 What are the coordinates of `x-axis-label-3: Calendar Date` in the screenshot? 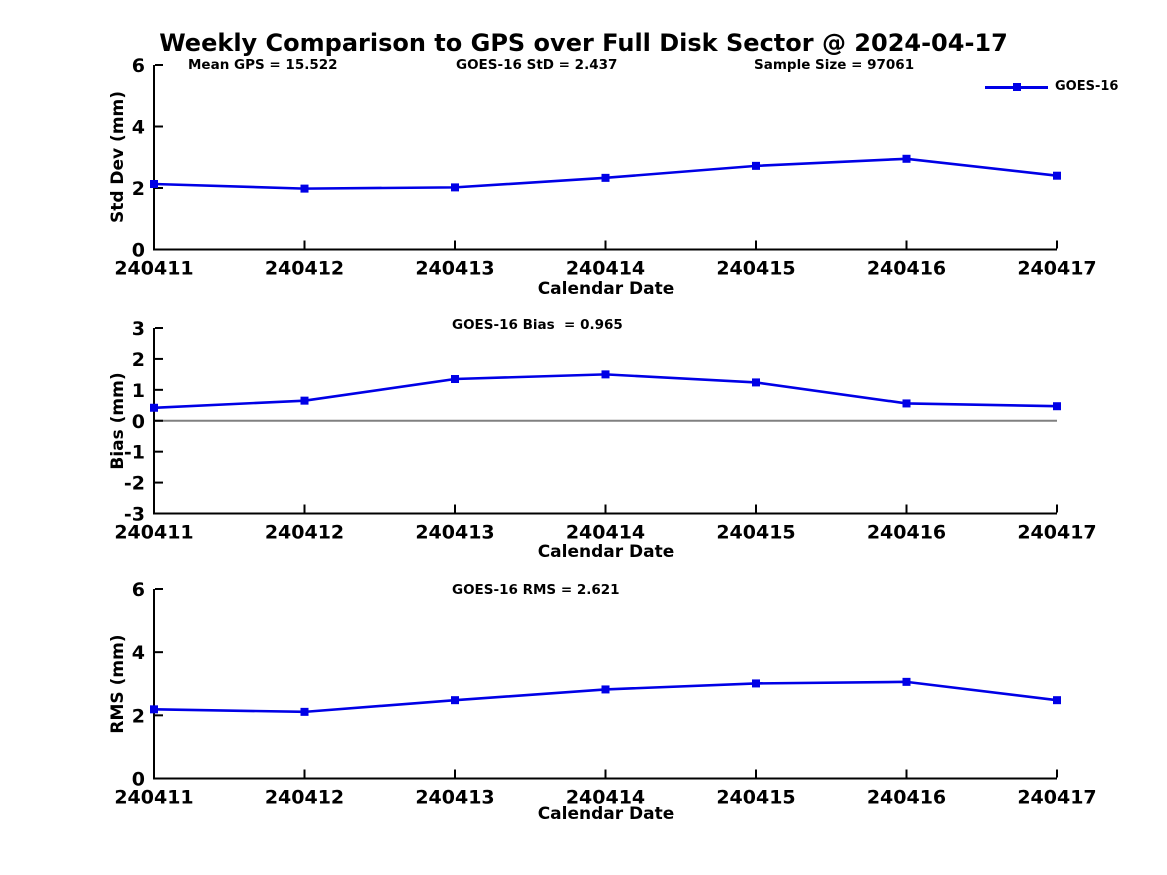 It's located at (606, 814).